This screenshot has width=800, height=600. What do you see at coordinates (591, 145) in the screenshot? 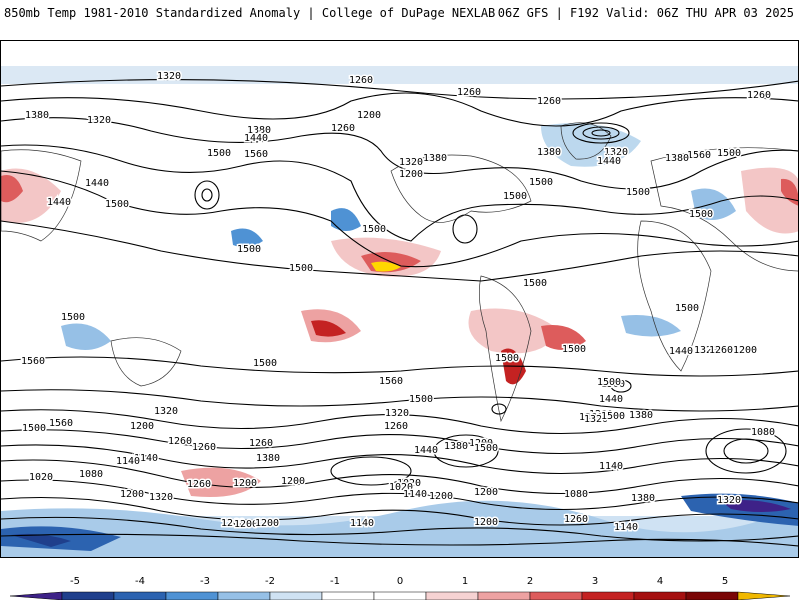
I see `cold-anomaly-greenland` at bounding box center [591, 145].